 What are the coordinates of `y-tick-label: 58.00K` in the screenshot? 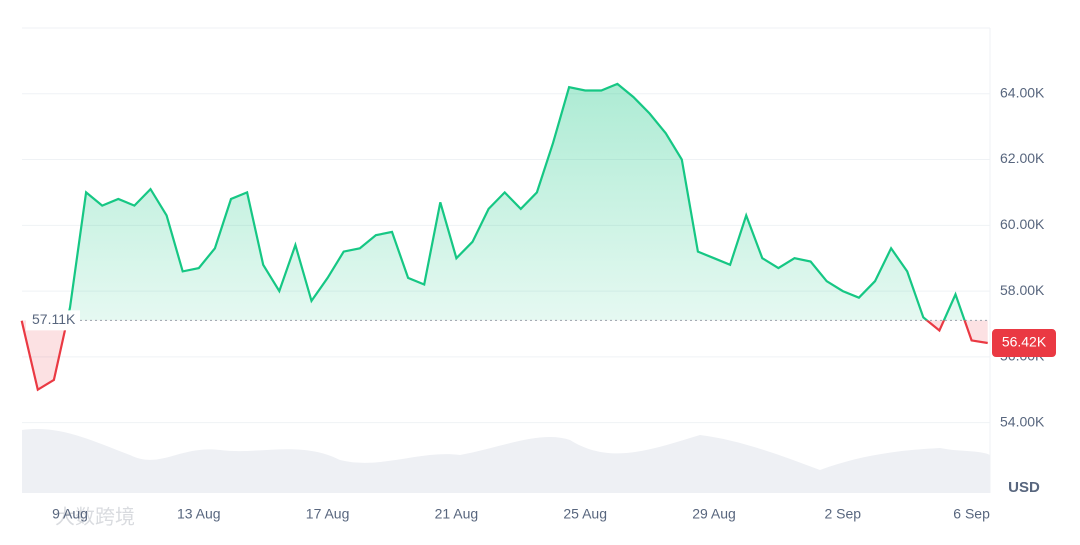 It's located at (1022, 290).